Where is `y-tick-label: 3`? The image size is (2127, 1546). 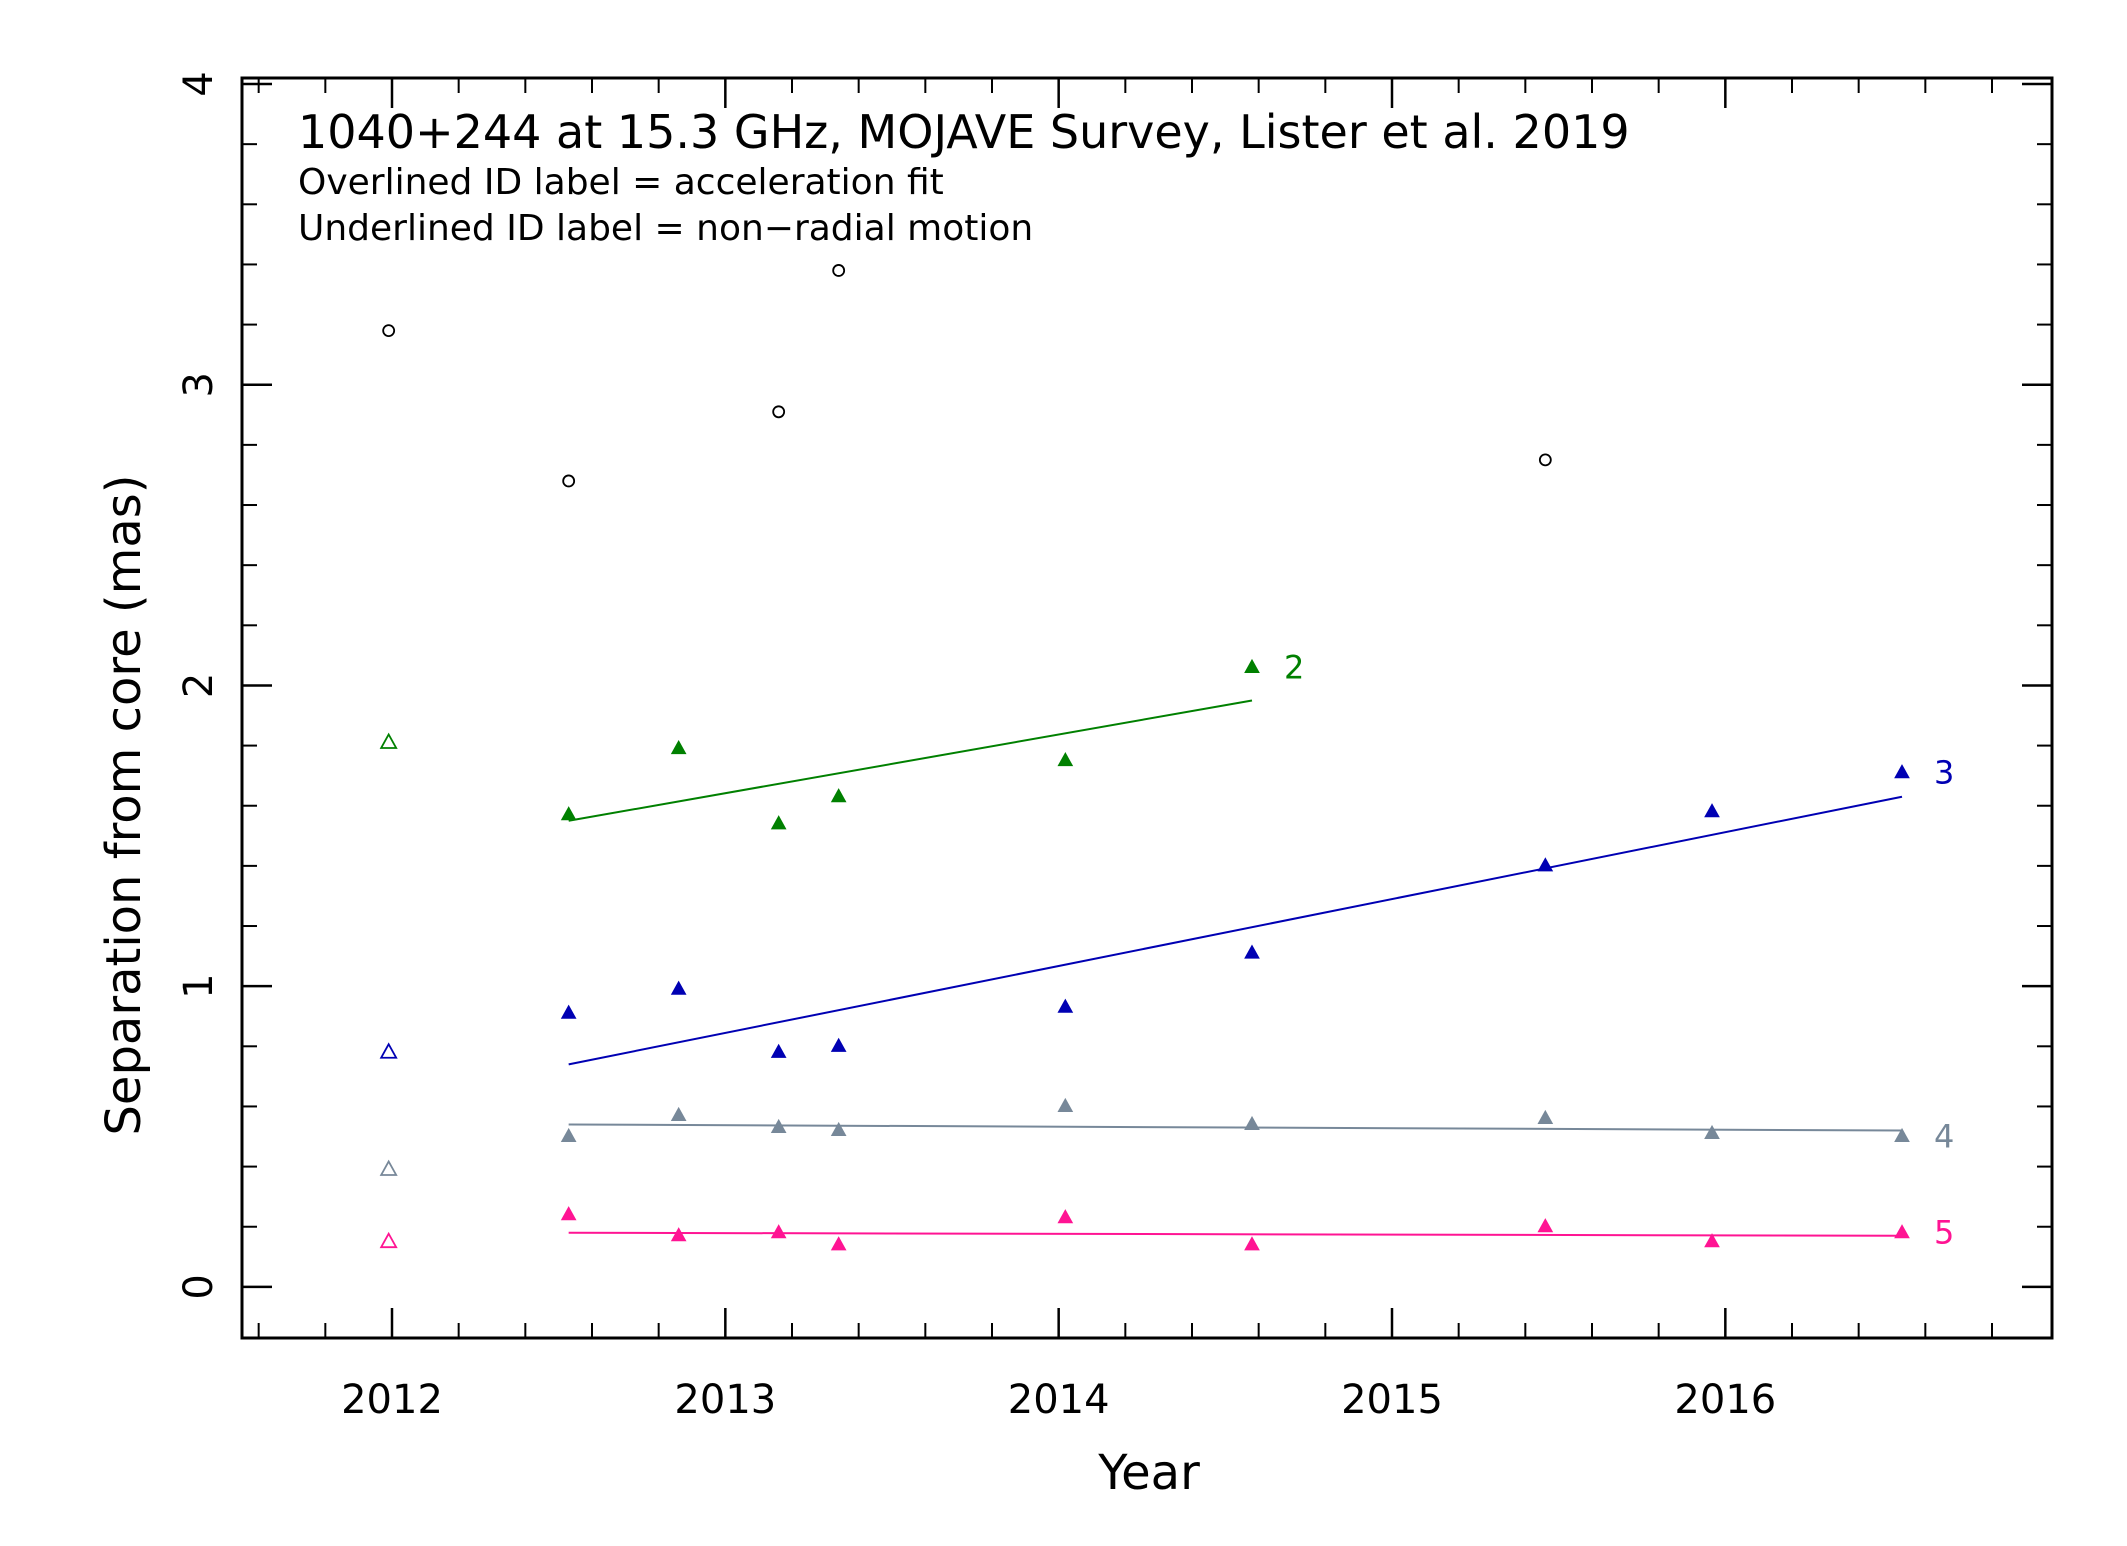
y-tick-label: 3 is located at coordinates (199, 384).